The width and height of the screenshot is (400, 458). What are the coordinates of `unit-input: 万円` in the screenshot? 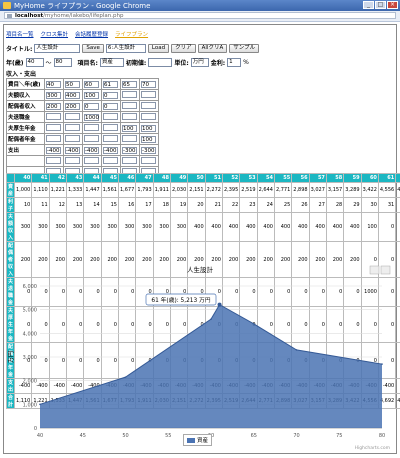 It's located at (199, 62).